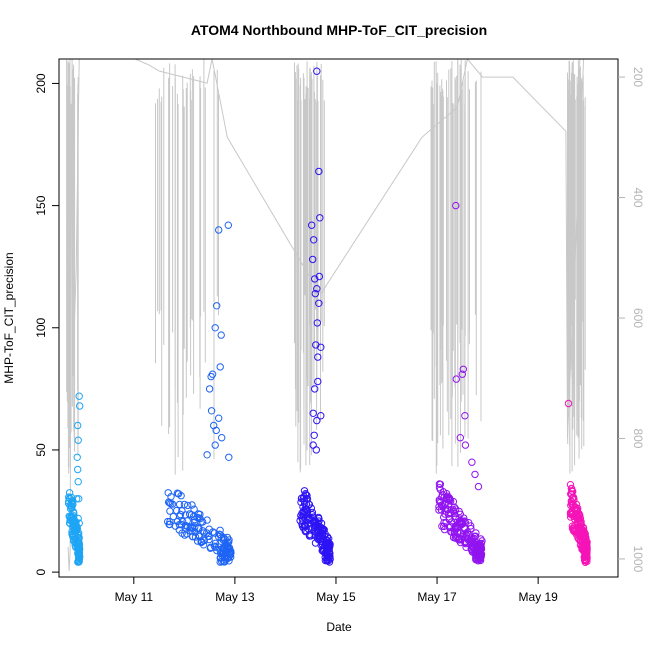  What do you see at coordinates (638, 77) in the screenshot?
I see `right-y-tick-label: 200` at bounding box center [638, 77].